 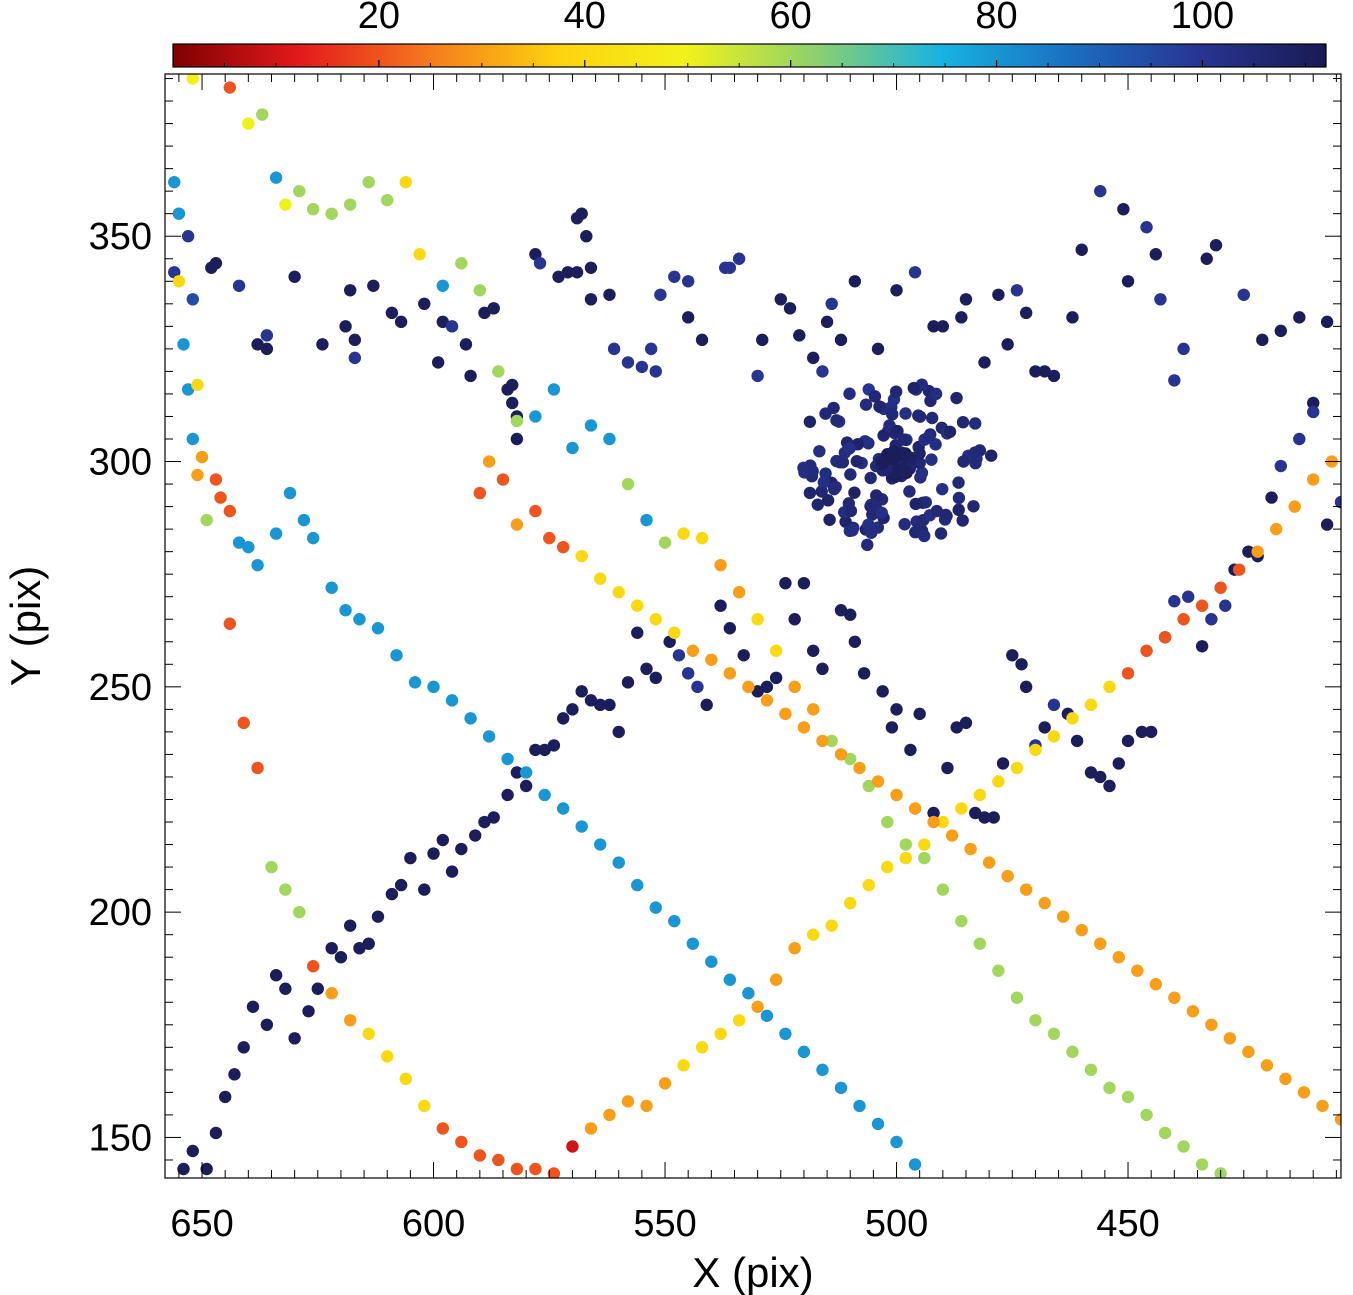 I want to click on colorbar-tick-label: 100, so click(x=1202, y=18).